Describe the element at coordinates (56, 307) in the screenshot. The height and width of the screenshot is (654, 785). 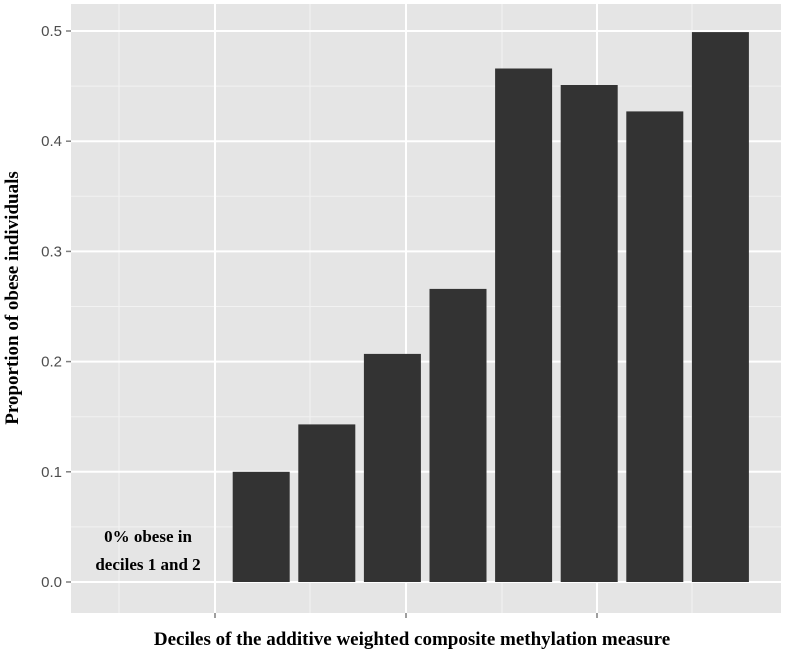
I see `y-axis-ticks: 0.0 0.1 0.2 0.3 0.4 0.5` at that location.